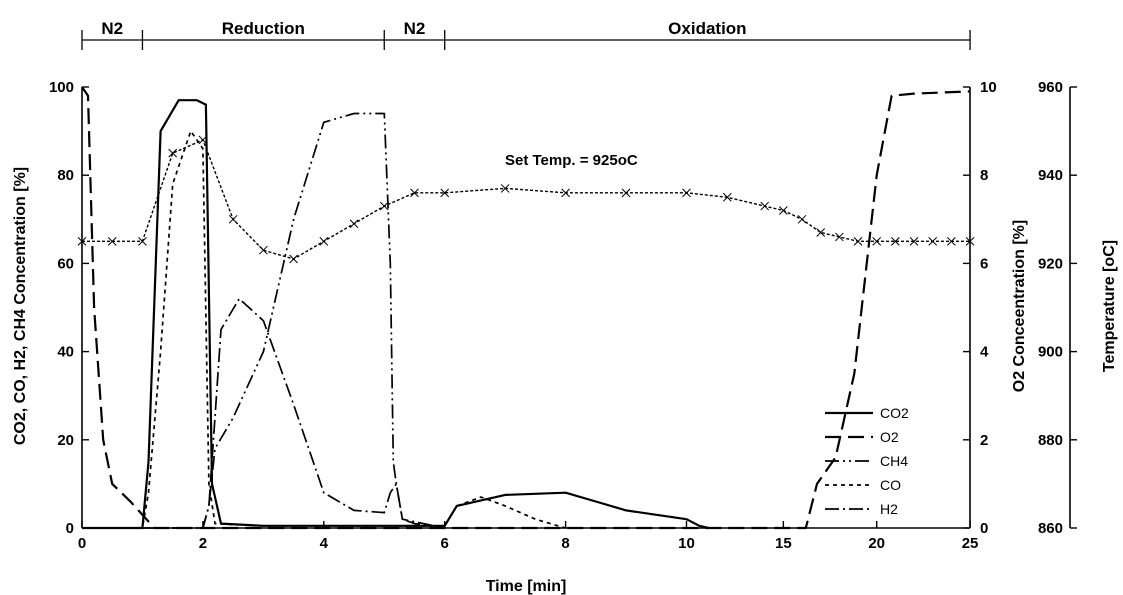  Describe the element at coordinates (1050, 87) in the screenshot. I see `y-right-temp-tick-label: 960` at that location.